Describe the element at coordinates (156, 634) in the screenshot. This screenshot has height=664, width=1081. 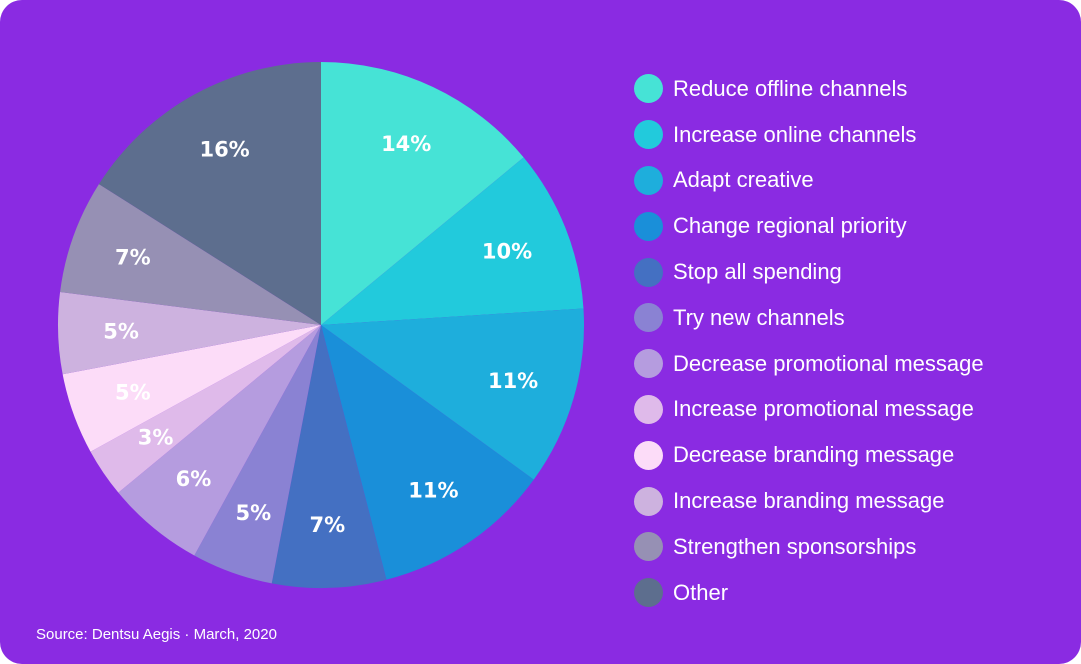
I see `source-note: Source: Dentsu Aegis · March, 2020` at that location.